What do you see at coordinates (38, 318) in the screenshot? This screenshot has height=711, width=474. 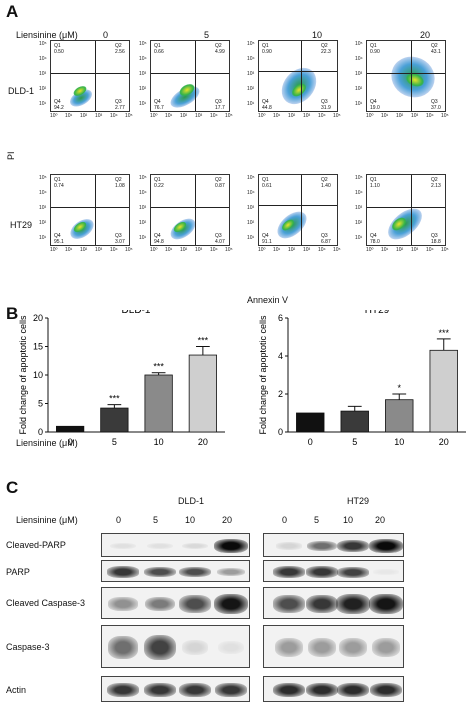 I see `y-tick-label: 20` at bounding box center [38, 318].